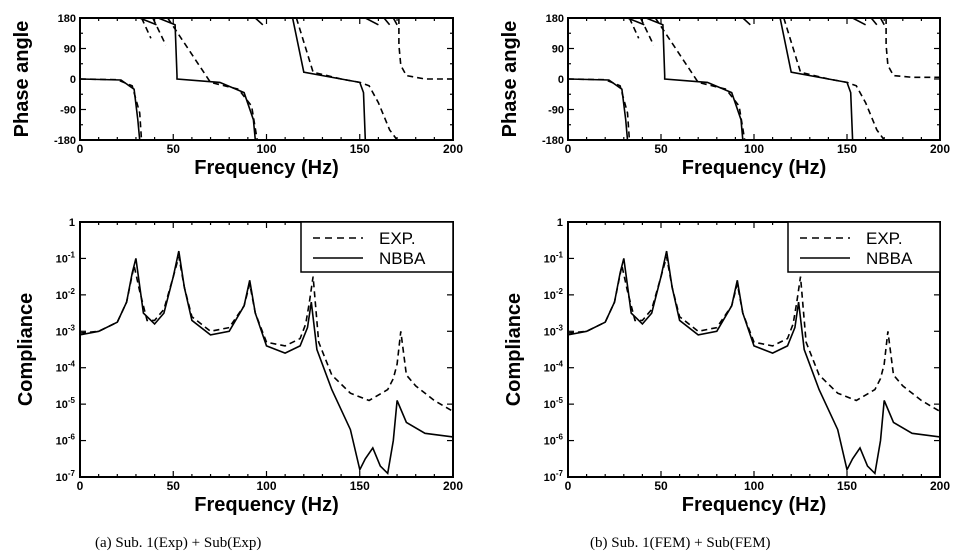  What do you see at coordinates (680, 543) in the screenshot?
I see `caption-b: (b) Sub. 1(FEM) + Sub(FEM)` at bounding box center [680, 543].